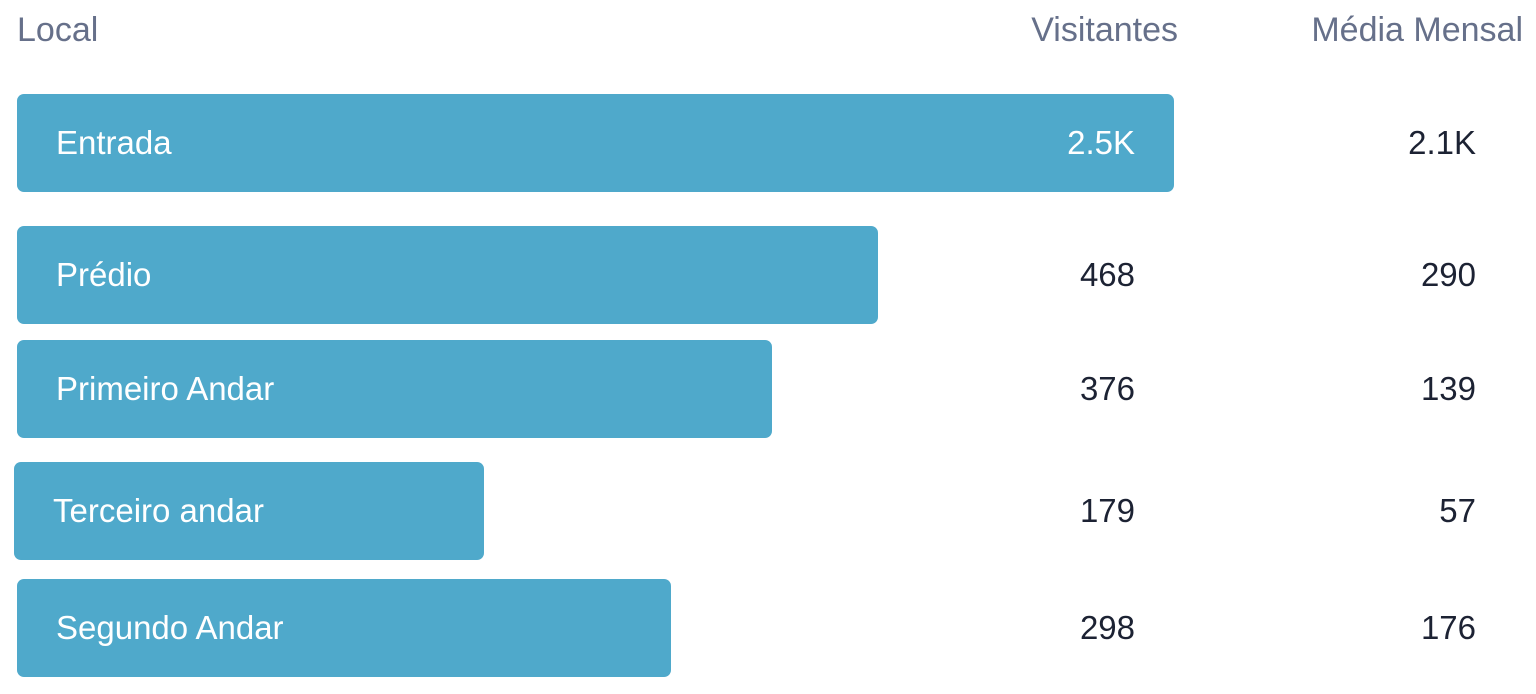 This screenshot has width=1536, height=694. Describe the element at coordinates (158, 510) in the screenshot. I see `location-label: Terceiro andar` at that location.